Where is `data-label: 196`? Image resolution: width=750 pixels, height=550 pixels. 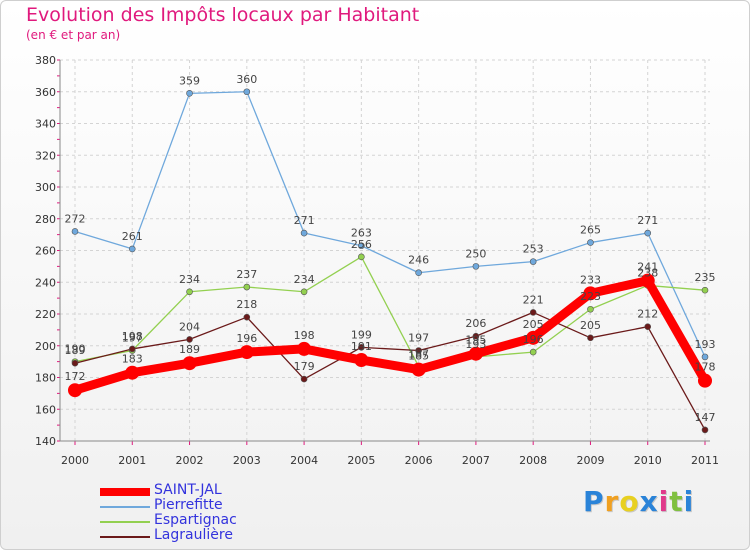 data-label: 196 is located at coordinates (533, 339).